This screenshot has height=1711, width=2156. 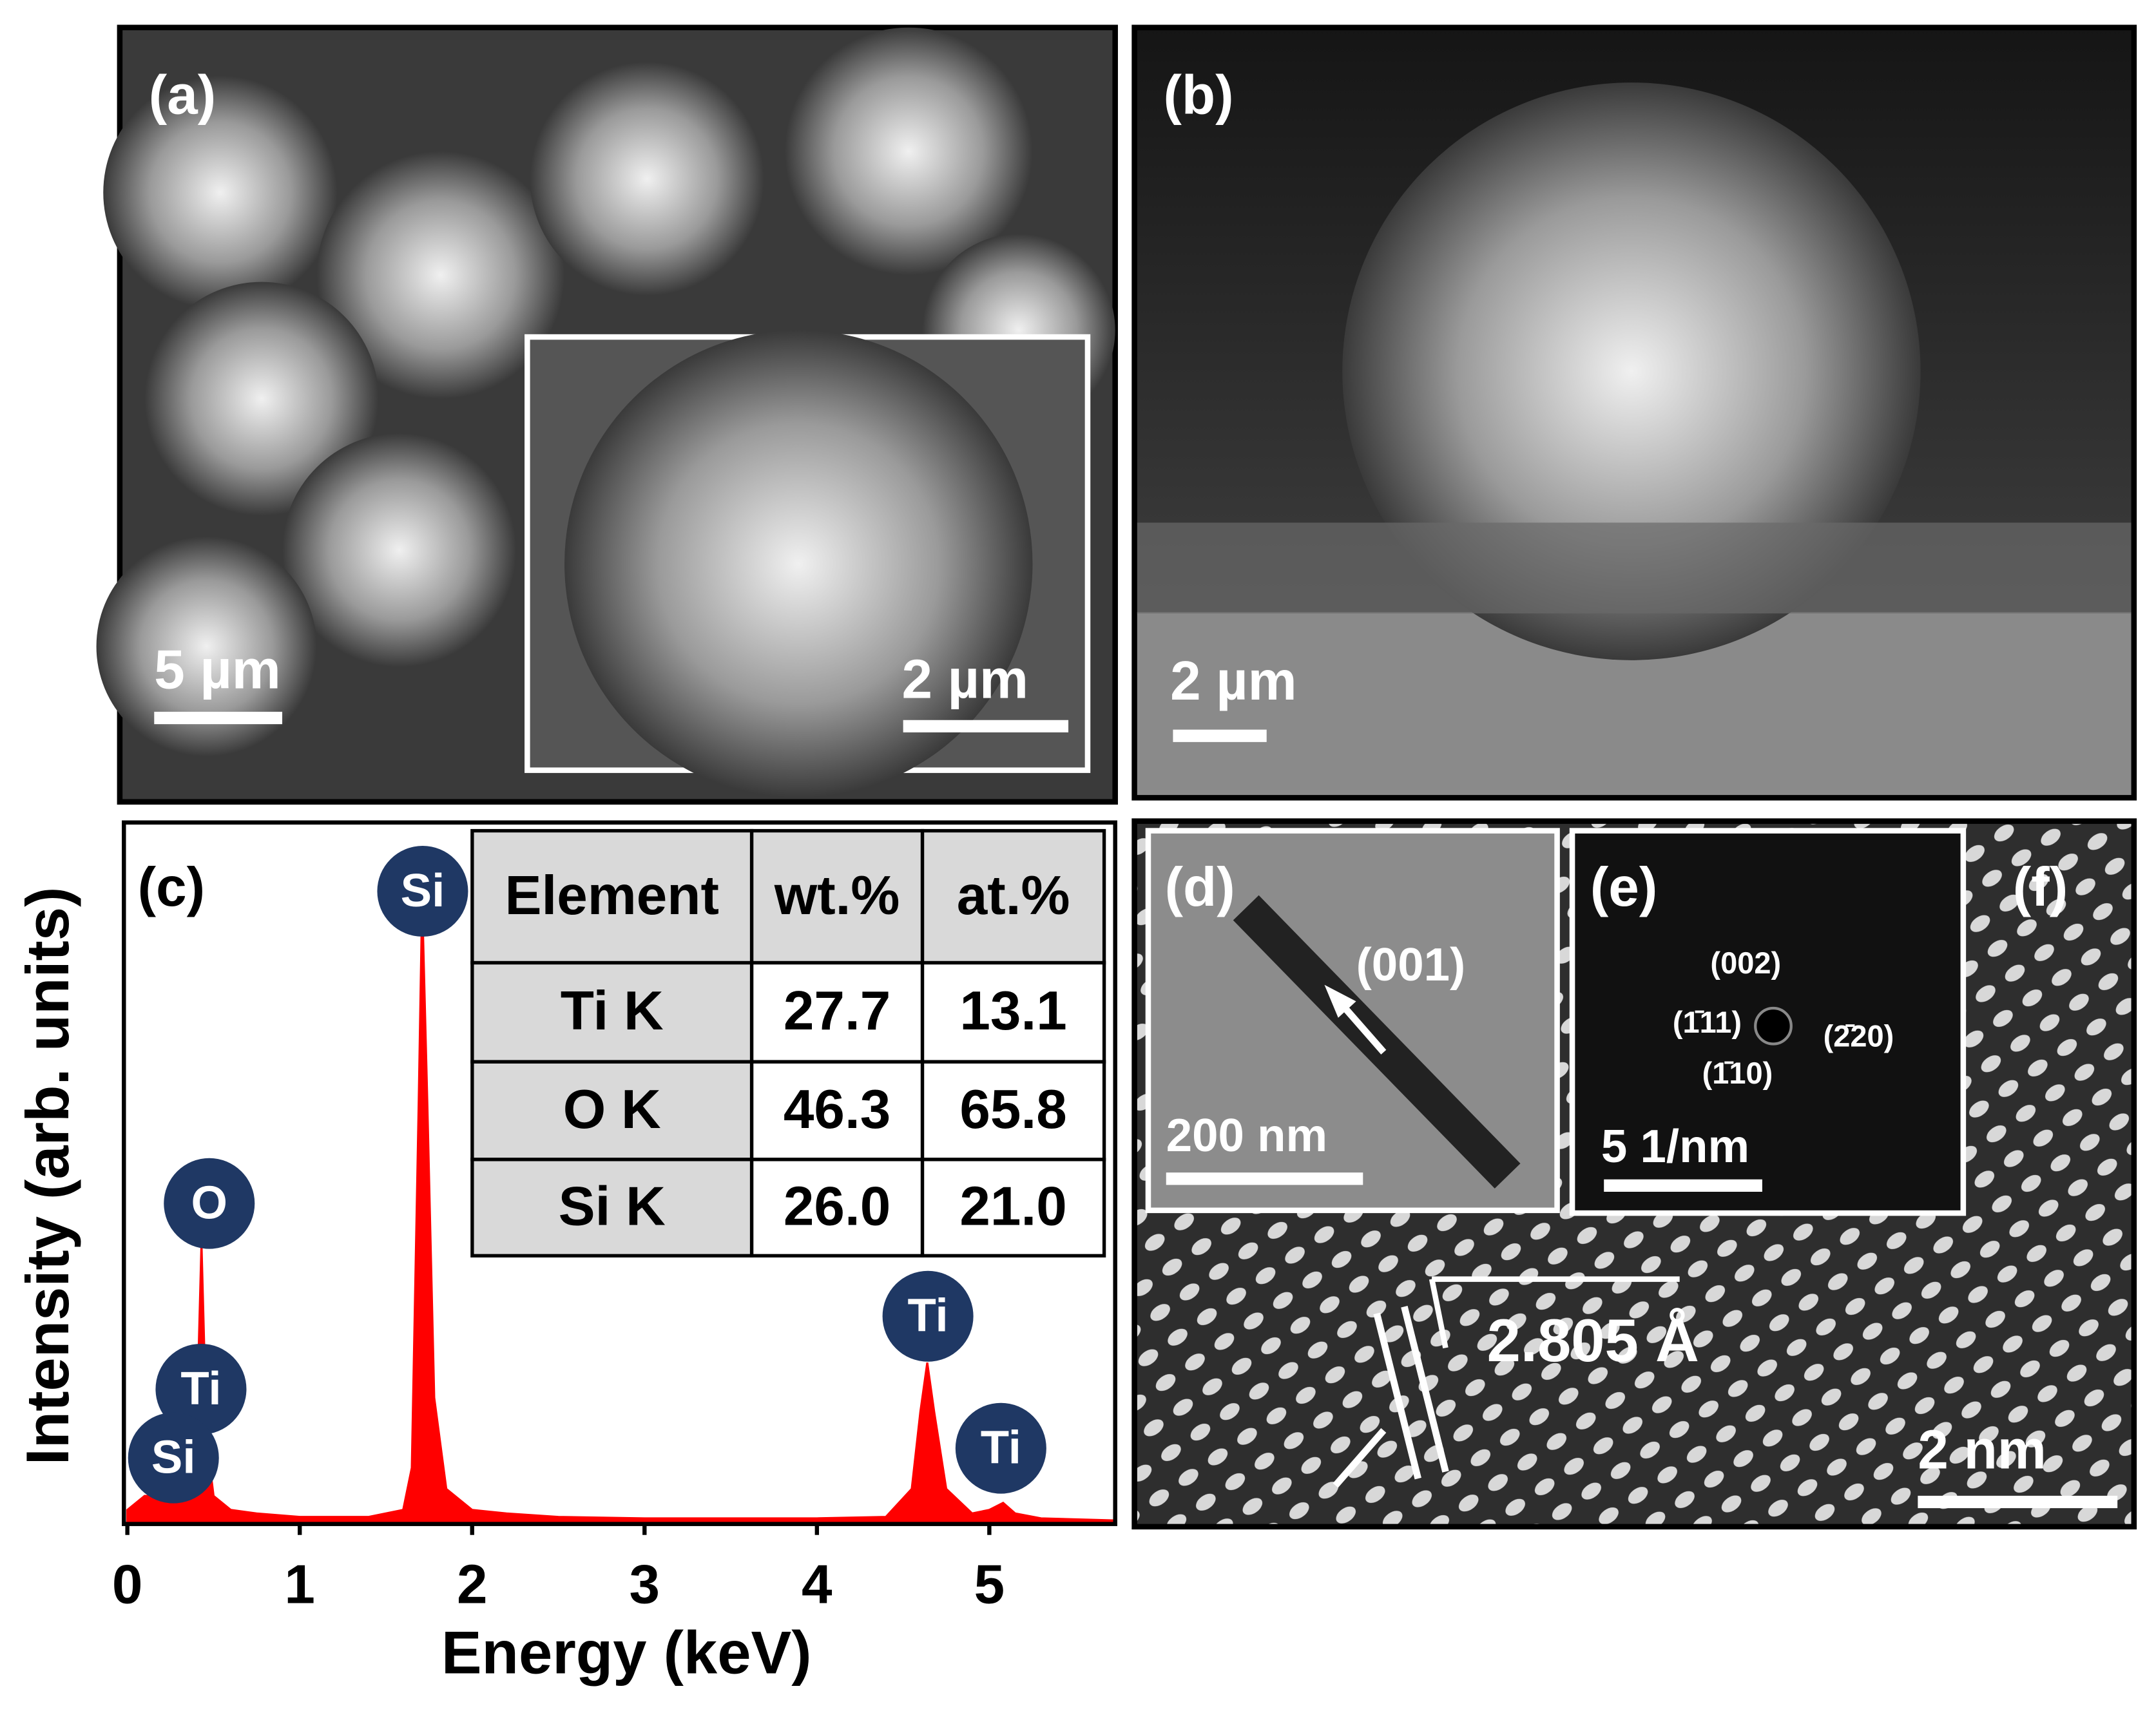 What do you see at coordinates (217, 670) in the screenshot?
I see `label: 5 µm` at bounding box center [217, 670].